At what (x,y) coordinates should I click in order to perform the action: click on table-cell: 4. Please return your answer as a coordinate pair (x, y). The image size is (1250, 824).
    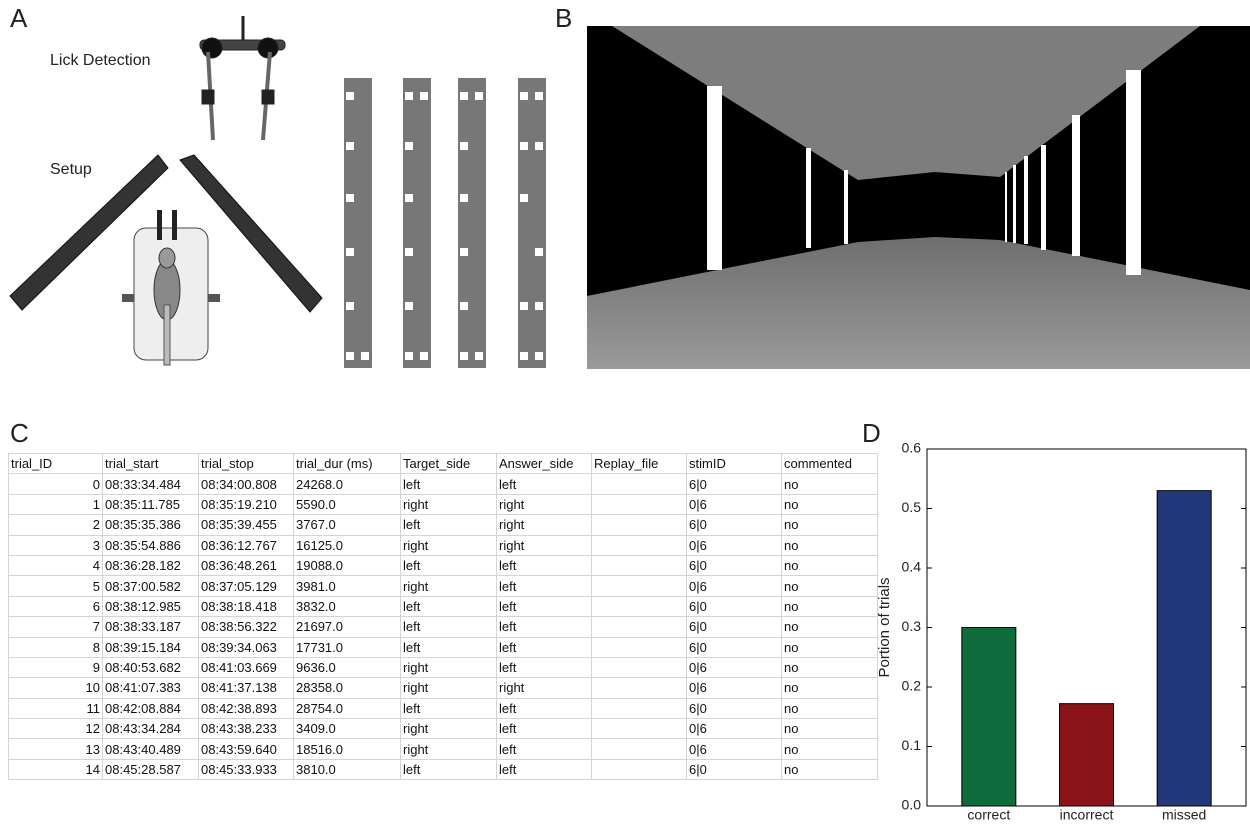
    Looking at the image, I should click on (55, 565).